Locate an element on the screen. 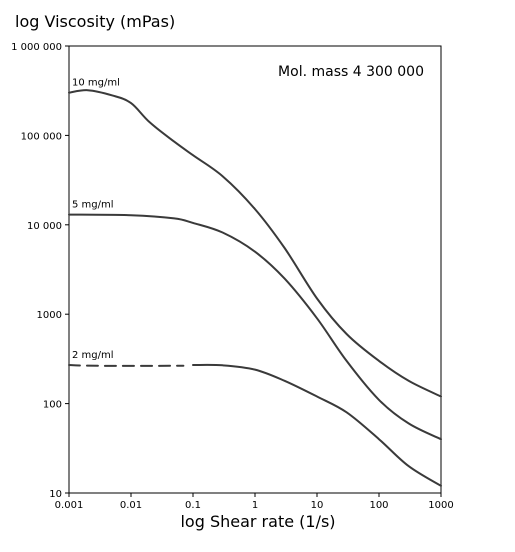  x-tick-label: 0.1 is located at coordinates (193, 505).